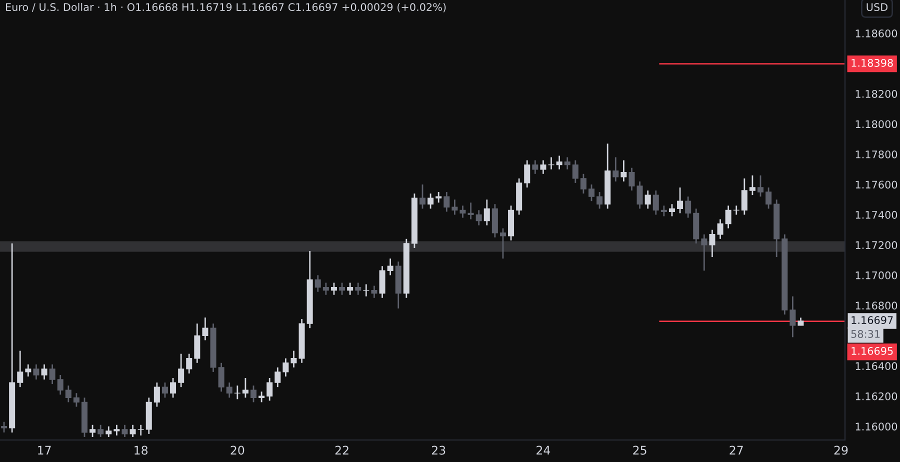 Image resolution: width=900 pixels, height=462 pixels. What do you see at coordinates (877, 214) in the screenshot?
I see `y-tick-label: 1.17400` at bounding box center [877, 214].